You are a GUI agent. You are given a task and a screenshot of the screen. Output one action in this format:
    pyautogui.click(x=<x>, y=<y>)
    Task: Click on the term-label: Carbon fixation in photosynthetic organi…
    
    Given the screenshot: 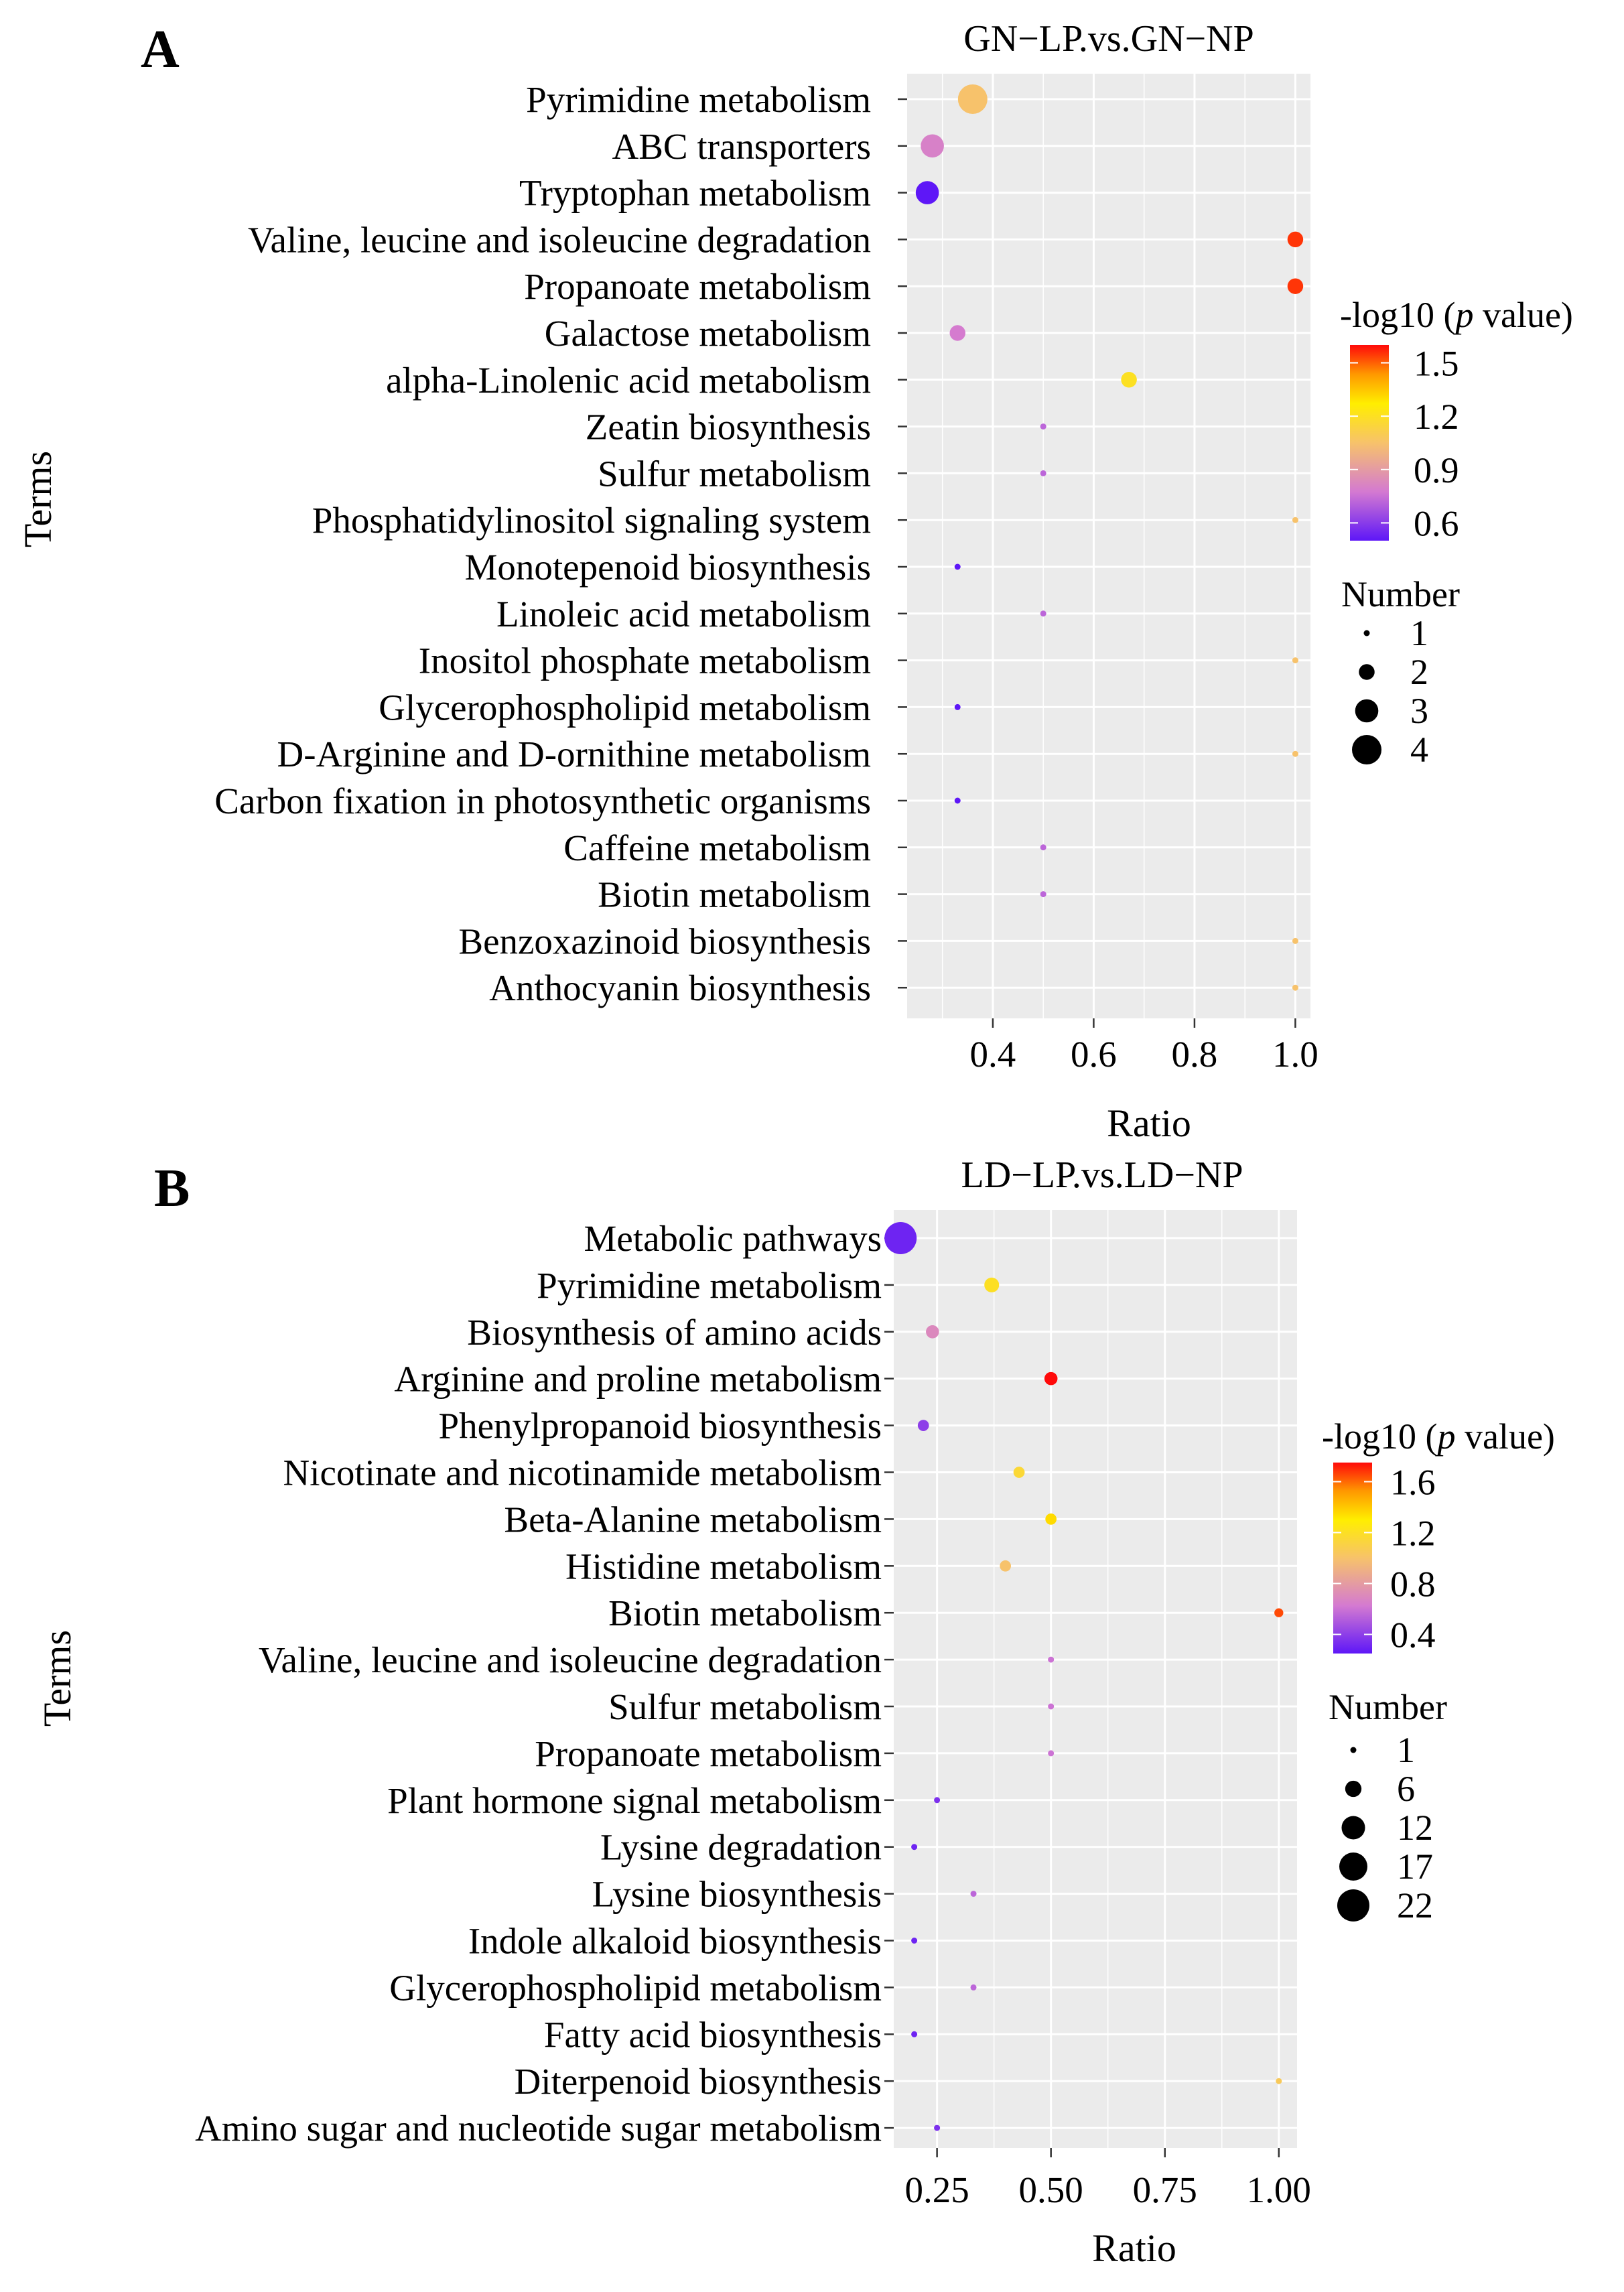 What is the action you would take?
    pyautogui.click(x=542, y=801)
    